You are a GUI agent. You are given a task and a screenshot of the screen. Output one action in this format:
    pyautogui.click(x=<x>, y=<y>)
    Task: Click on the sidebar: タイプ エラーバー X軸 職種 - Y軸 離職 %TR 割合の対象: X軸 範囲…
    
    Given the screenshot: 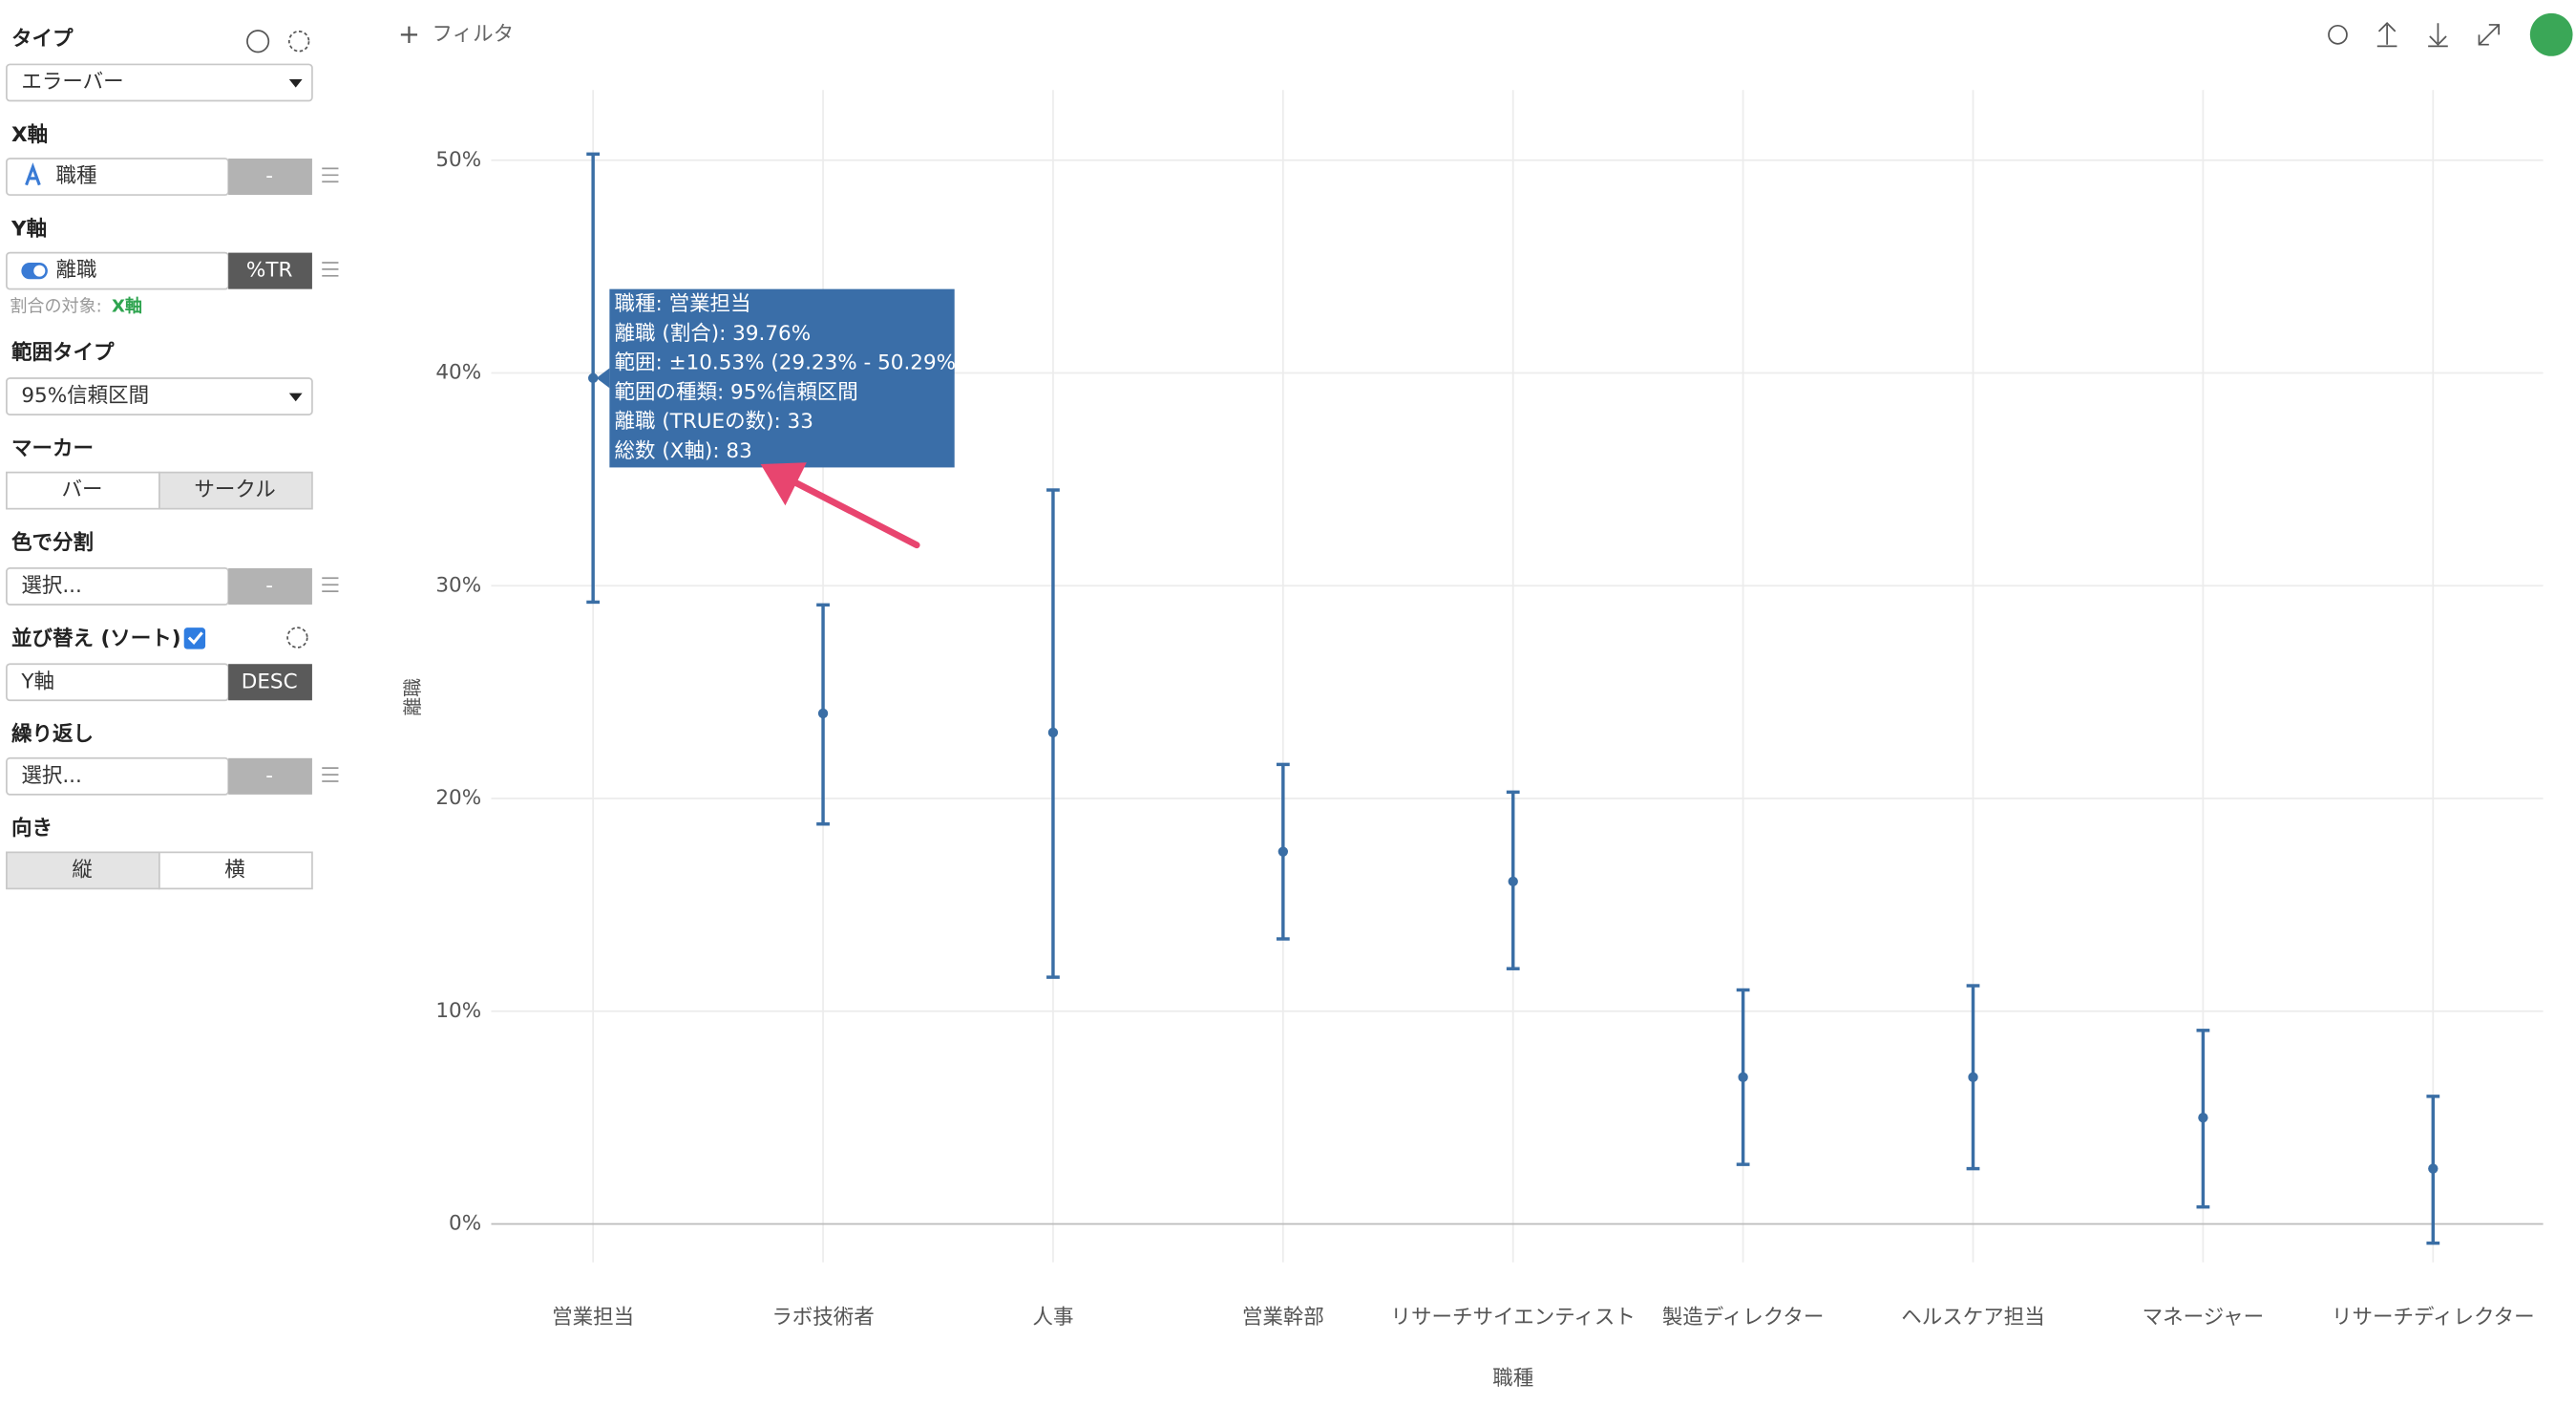 What is the action you would take?
    pyautogui.click(x=172, y=458)
    